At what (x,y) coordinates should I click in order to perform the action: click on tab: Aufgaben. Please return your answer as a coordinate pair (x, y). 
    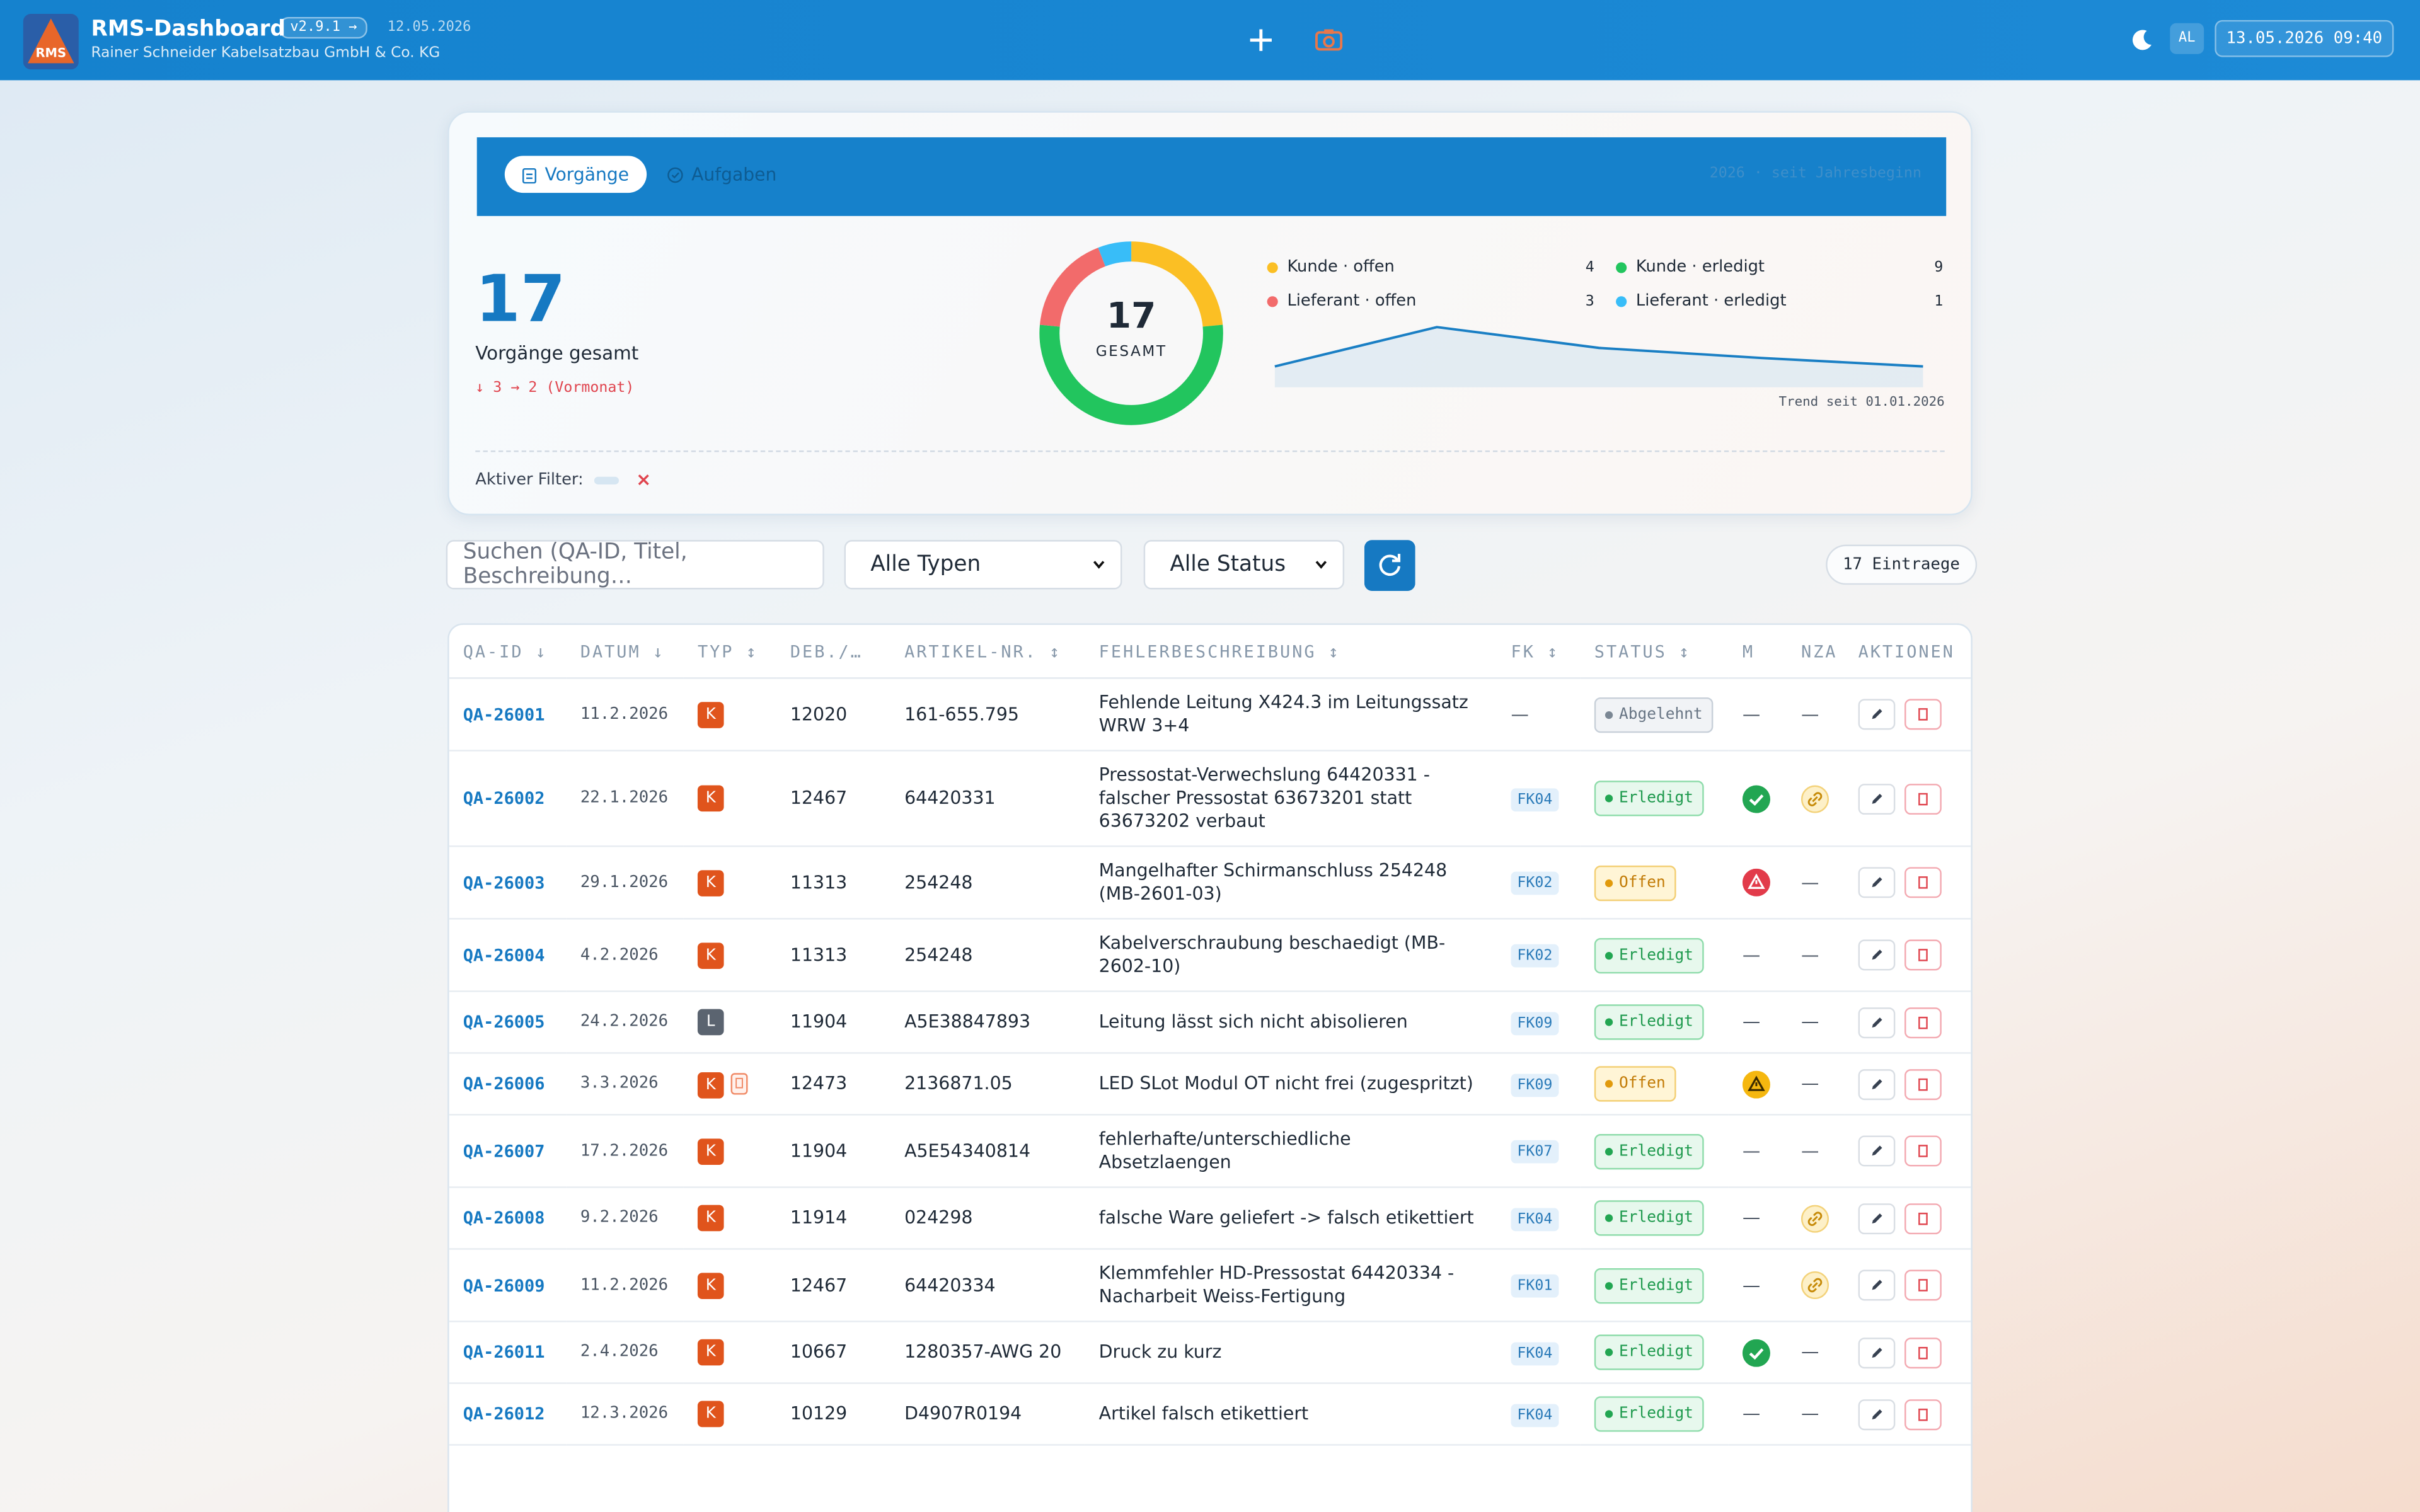
    Looking at the image, I should click on (722, 174).